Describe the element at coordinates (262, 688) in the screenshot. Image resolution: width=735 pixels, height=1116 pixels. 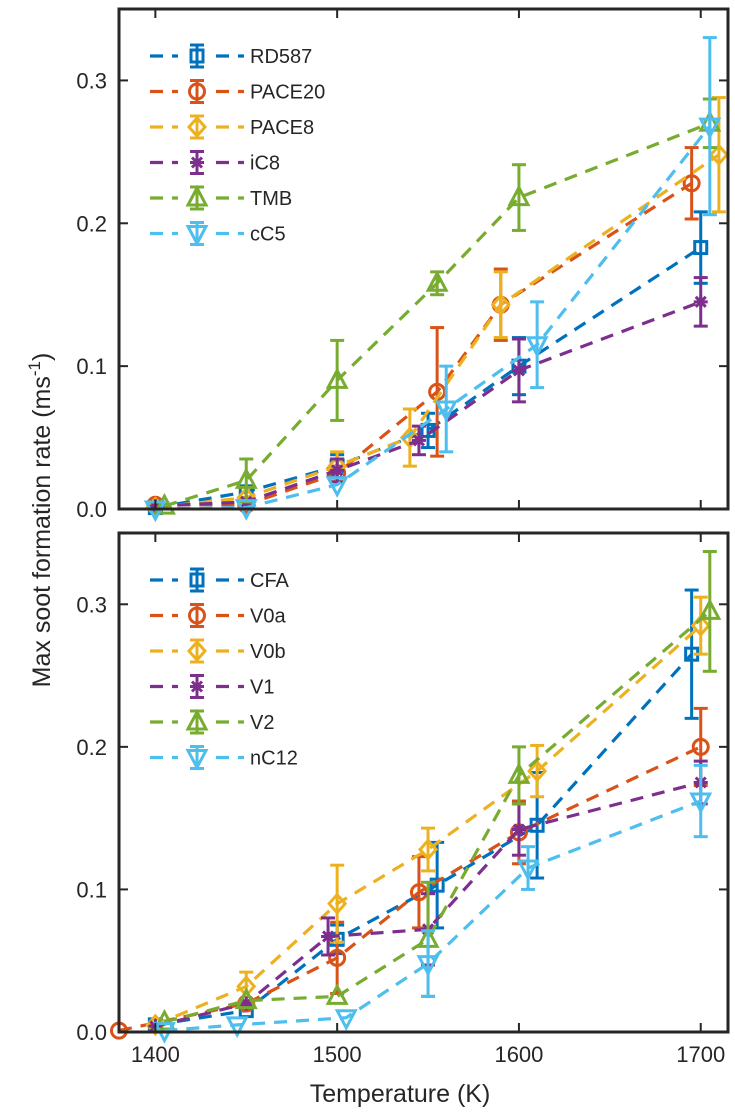
I see `legend-label: V1` at that location.